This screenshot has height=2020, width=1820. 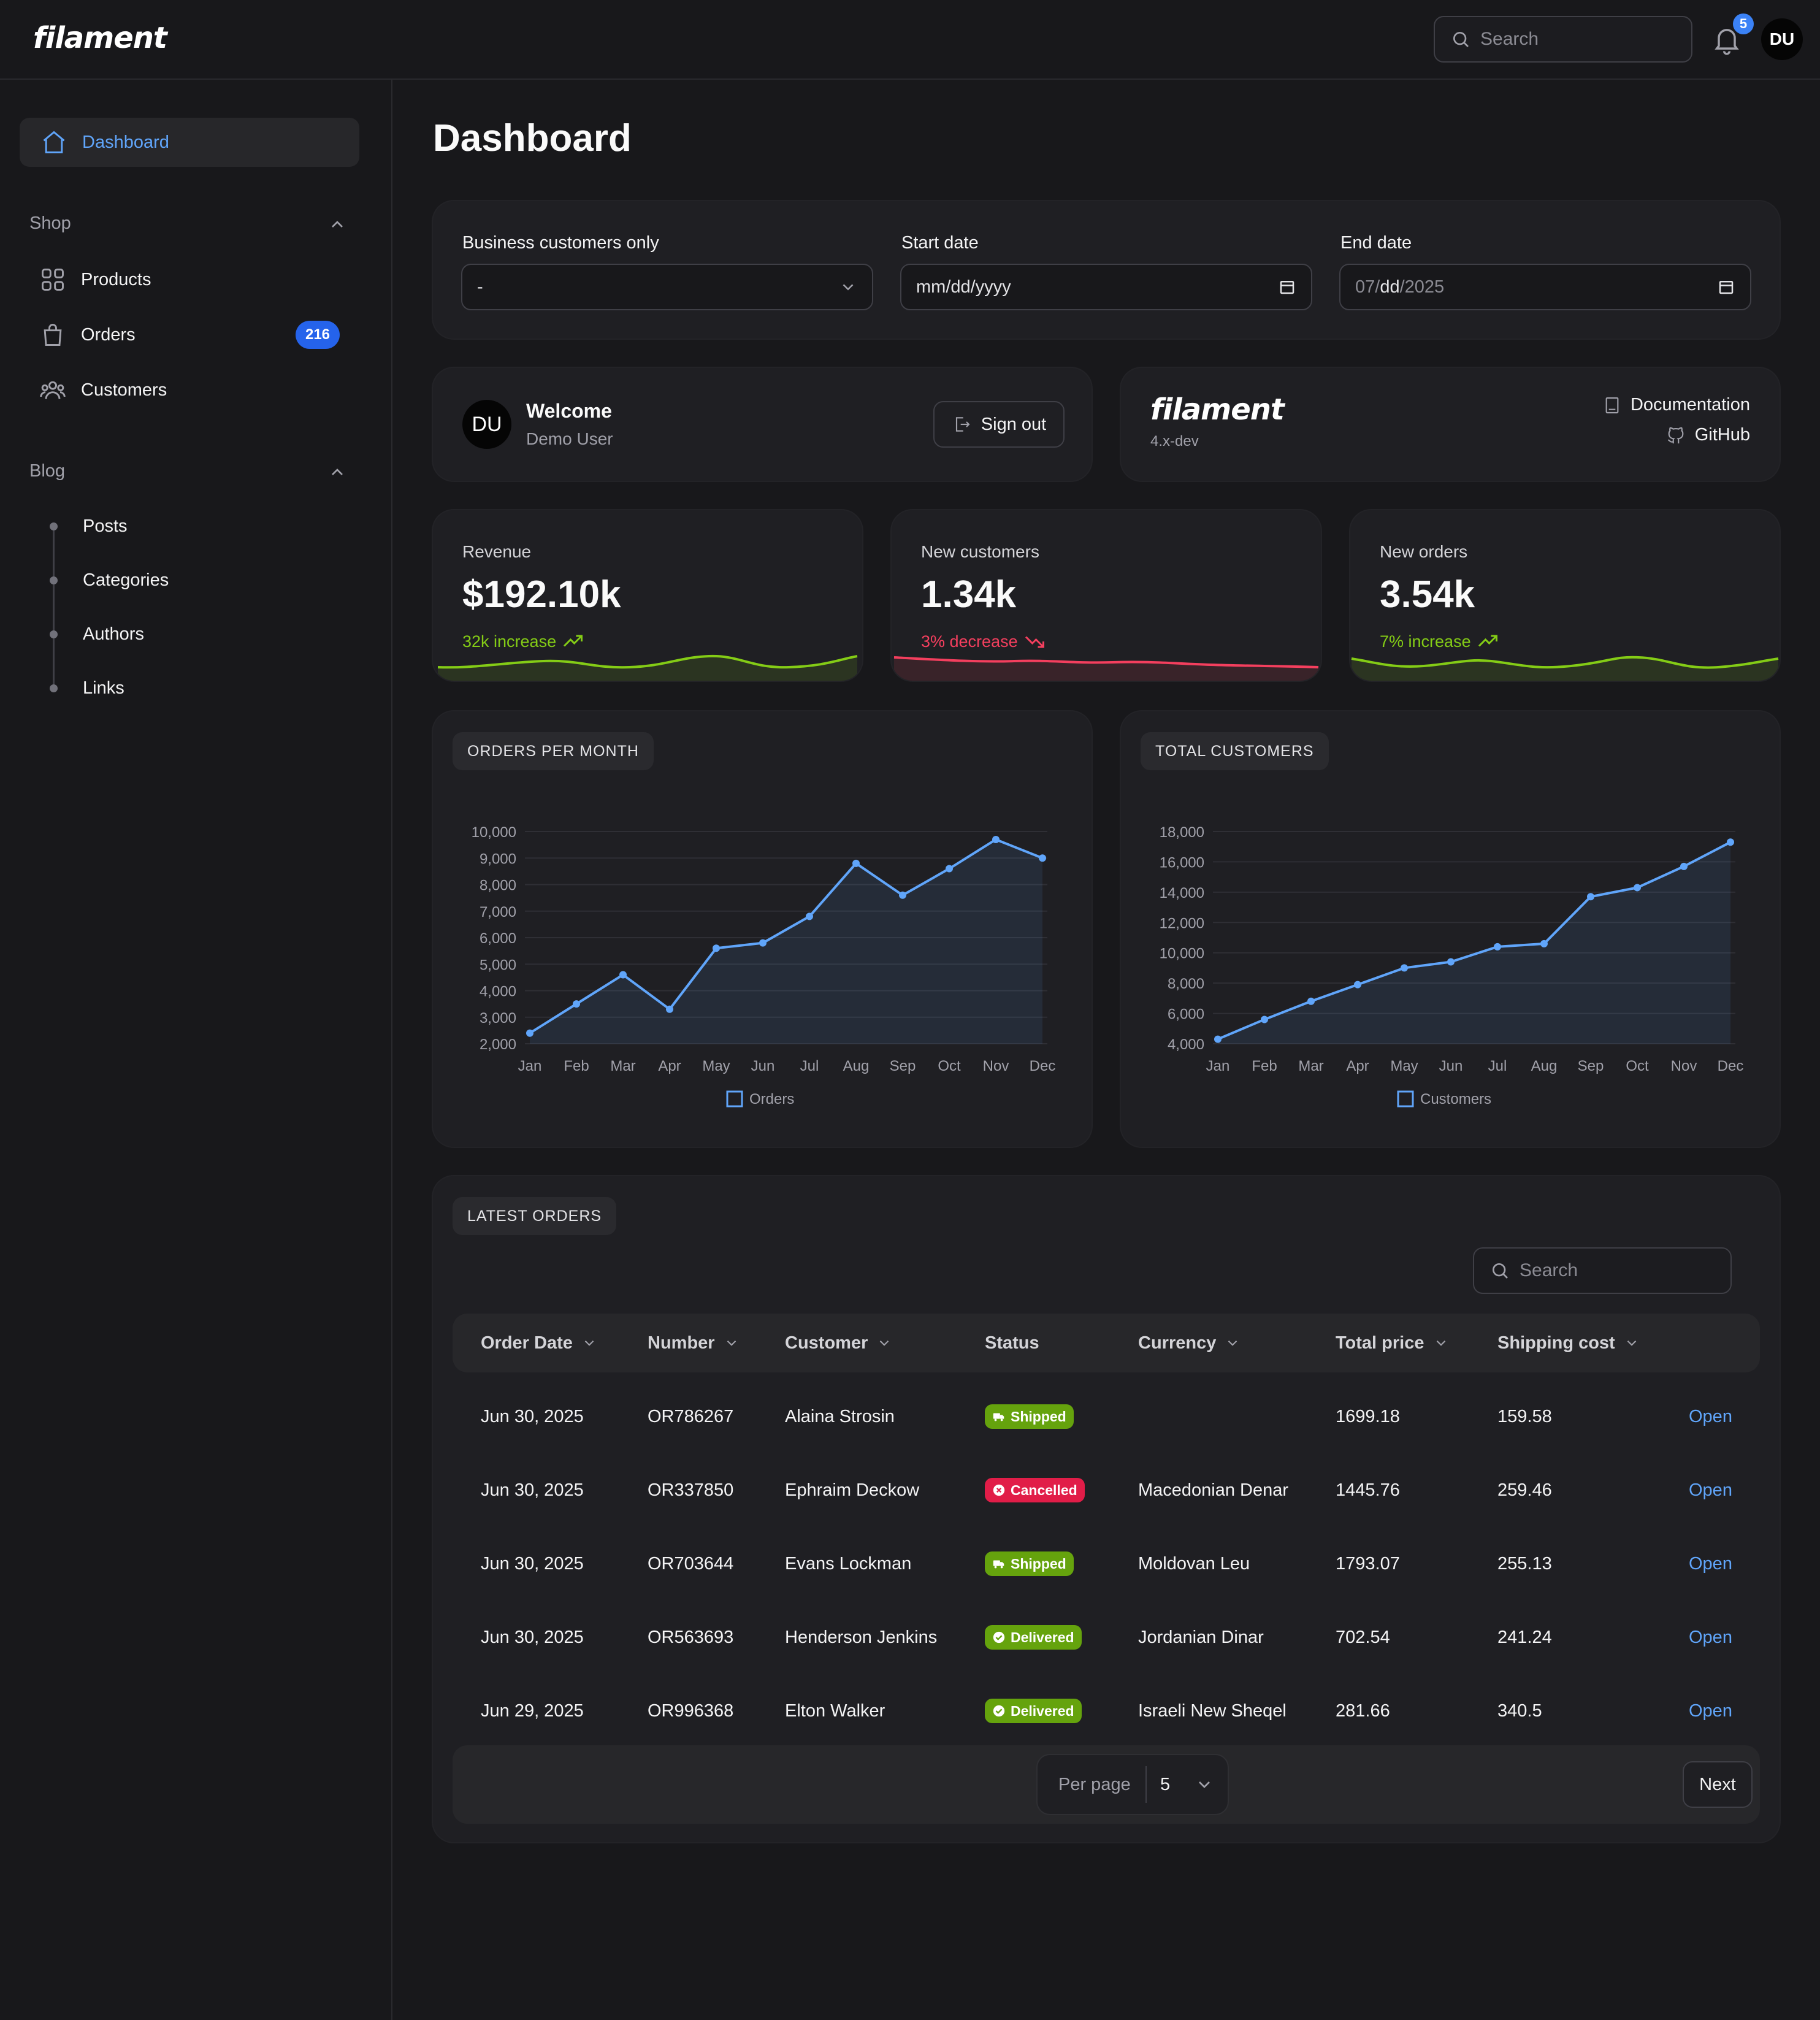 What do you see at coordinates (497, 551) in the screenshot?
I see `stat-label: Revenue` at bounding box center [497, 551].